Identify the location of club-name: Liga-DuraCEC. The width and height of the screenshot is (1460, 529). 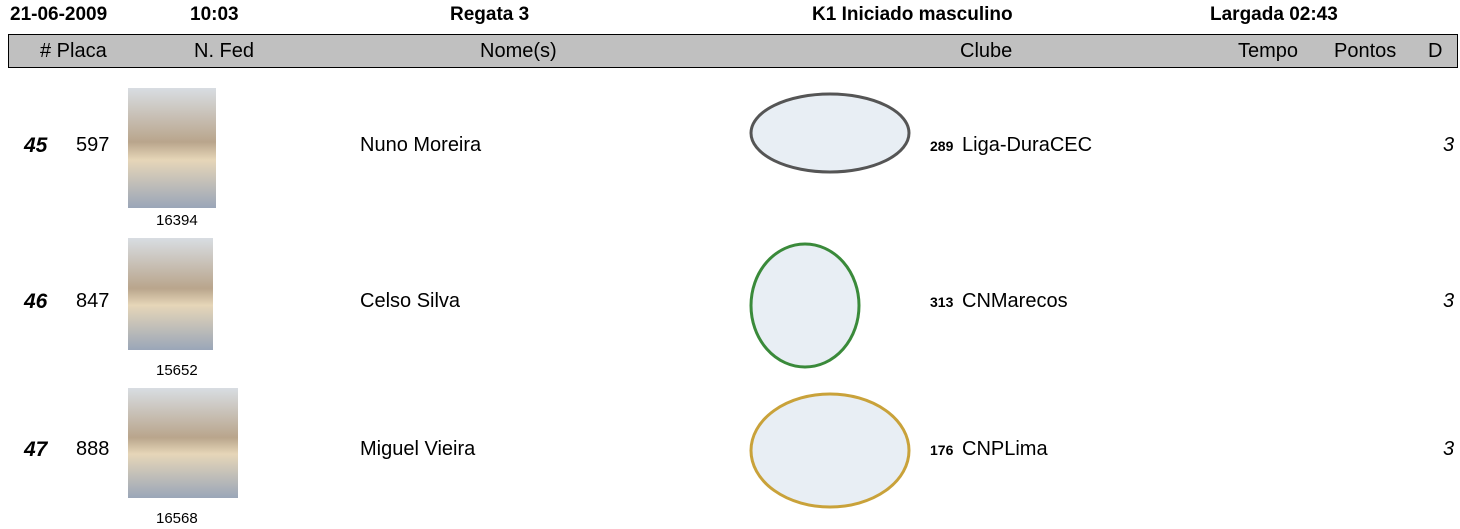
(1027, 145).